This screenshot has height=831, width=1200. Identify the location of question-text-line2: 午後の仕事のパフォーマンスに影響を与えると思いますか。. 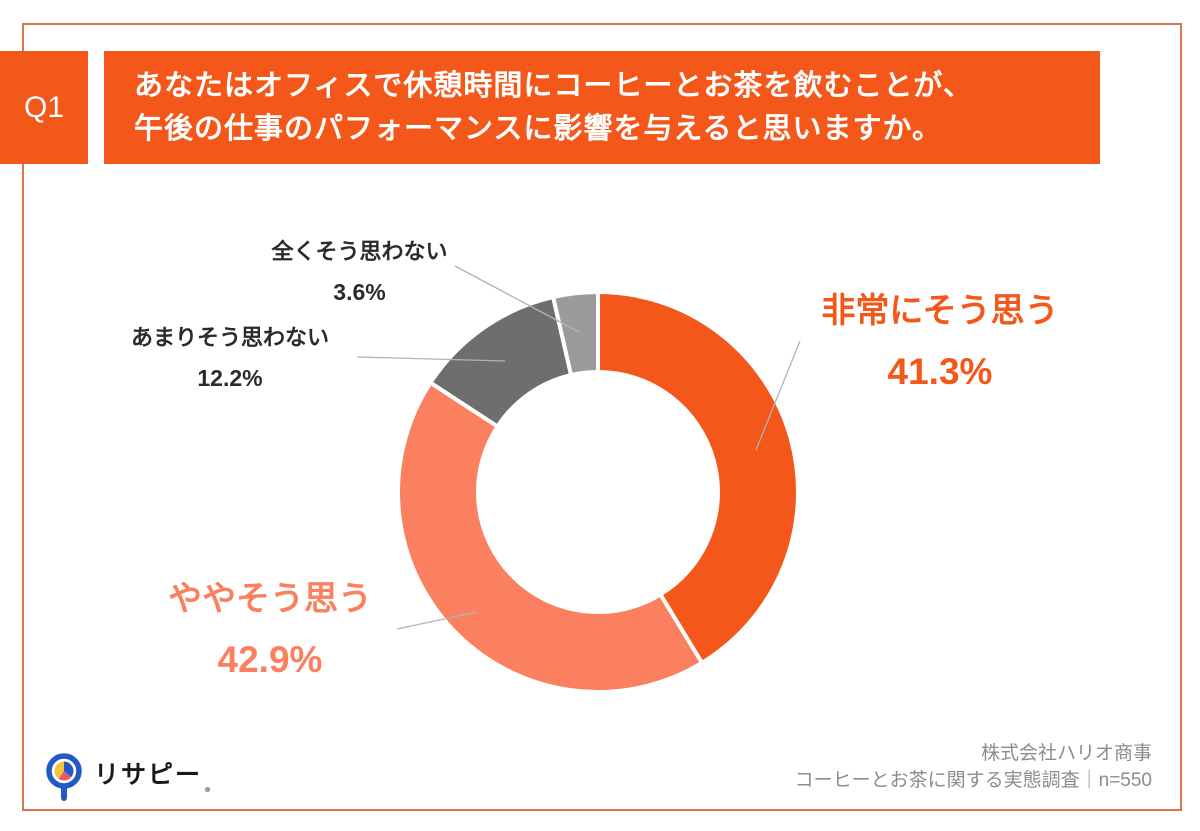
(538, 128).